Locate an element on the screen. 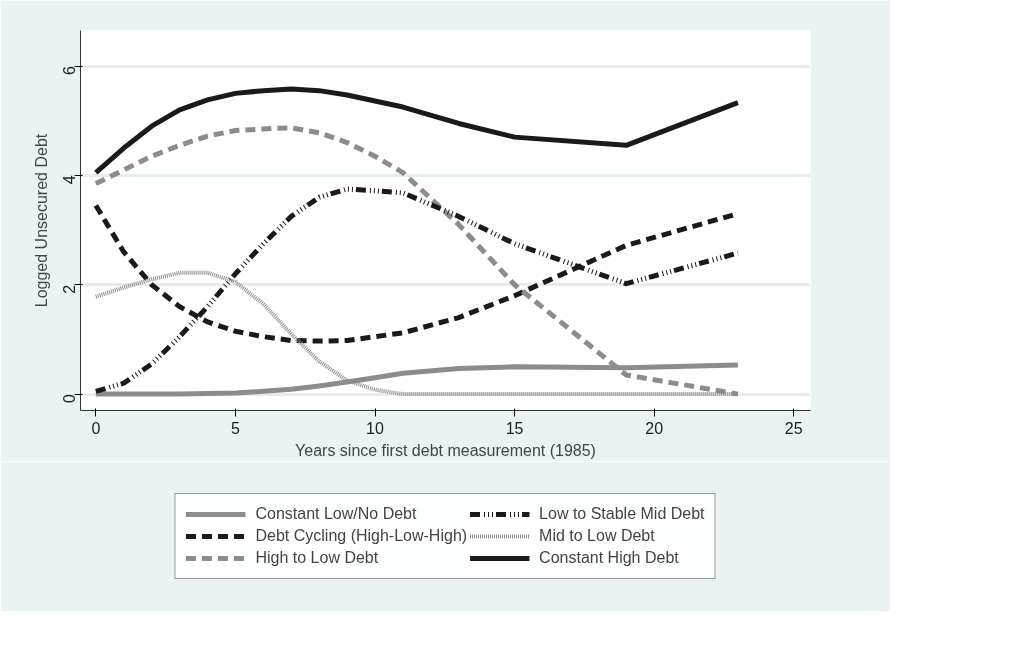 The image size is (1022, 665). x-tick-label: 0 is located at coordinates (96, 428).